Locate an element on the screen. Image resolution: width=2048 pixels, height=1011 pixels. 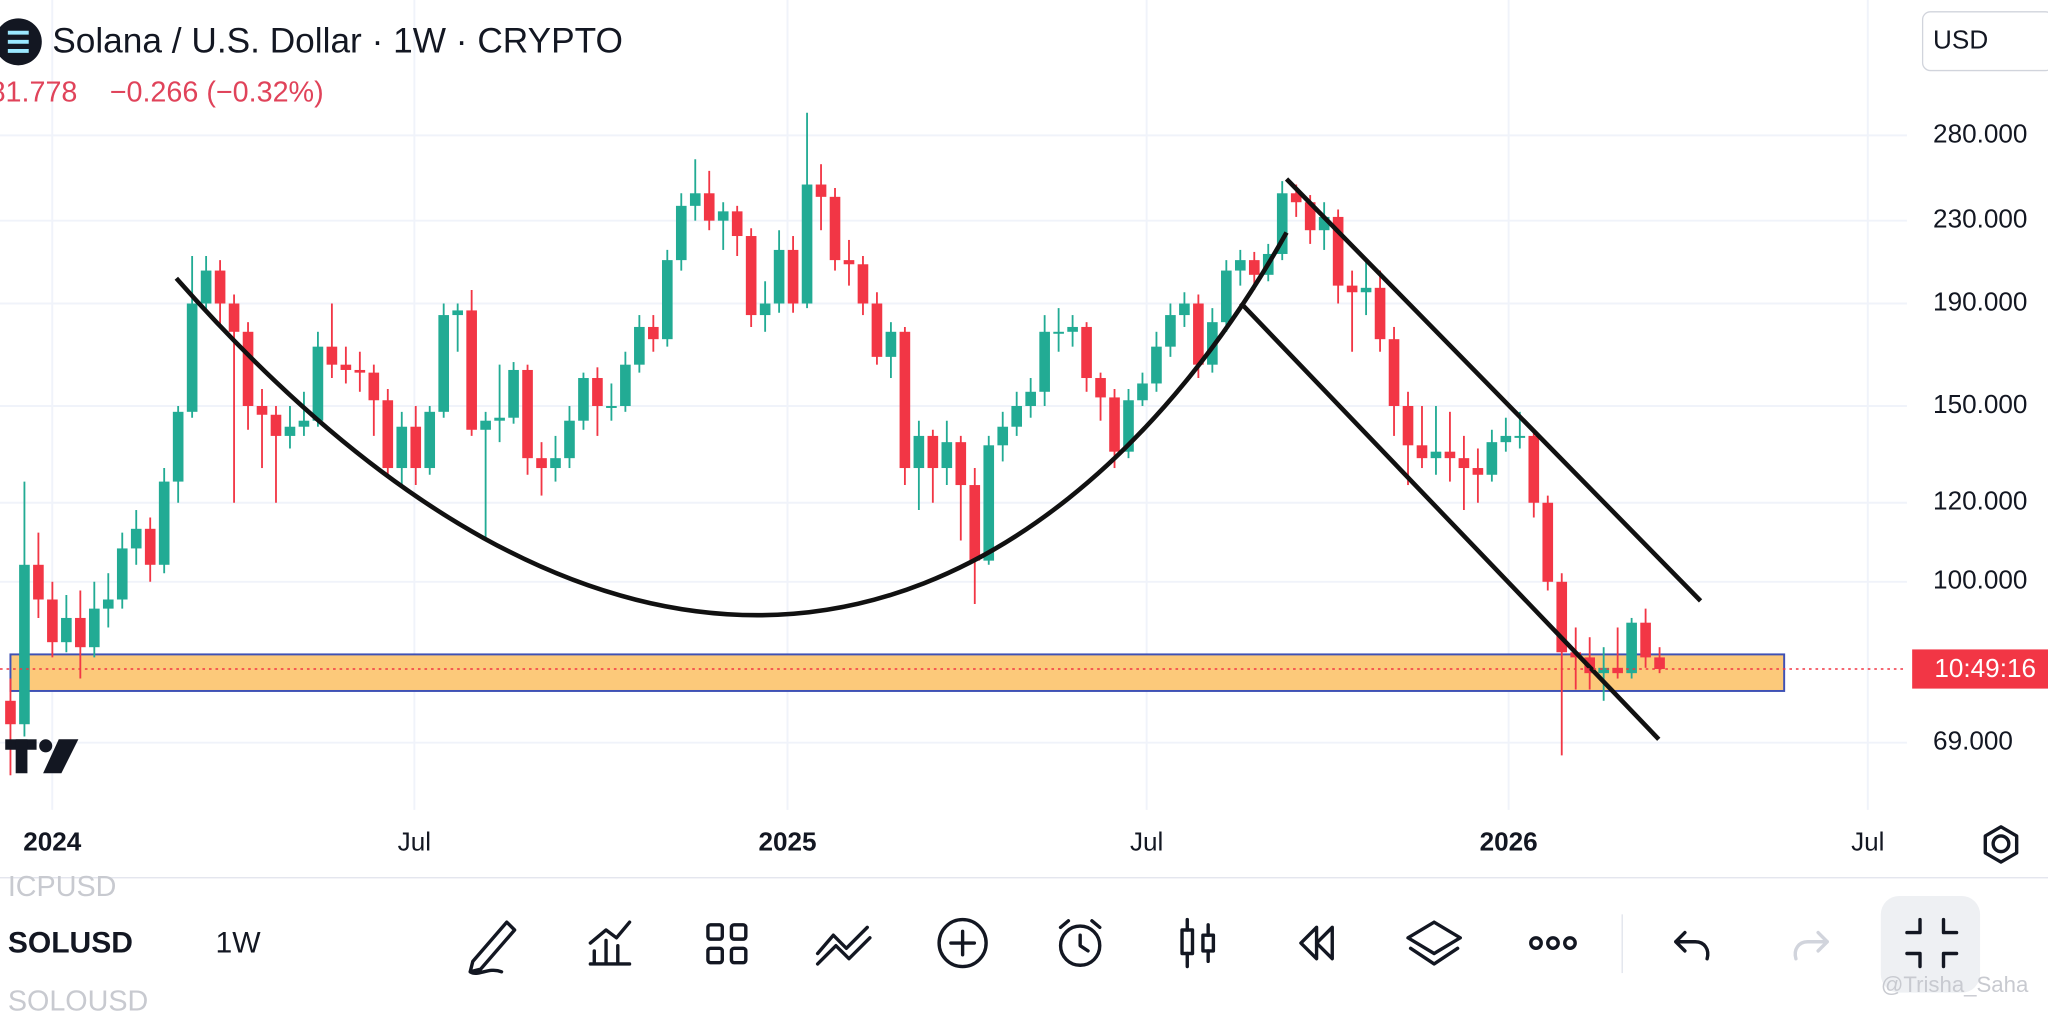
alert-tool is located at coordinates (1080, 943).